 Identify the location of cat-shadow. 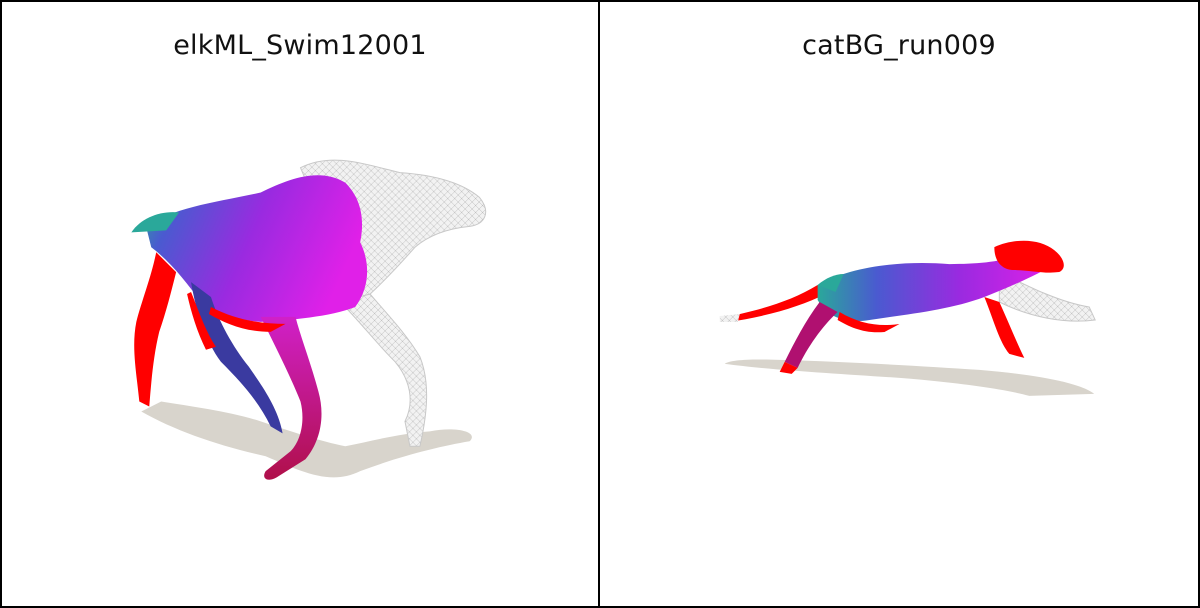
(909, 377).